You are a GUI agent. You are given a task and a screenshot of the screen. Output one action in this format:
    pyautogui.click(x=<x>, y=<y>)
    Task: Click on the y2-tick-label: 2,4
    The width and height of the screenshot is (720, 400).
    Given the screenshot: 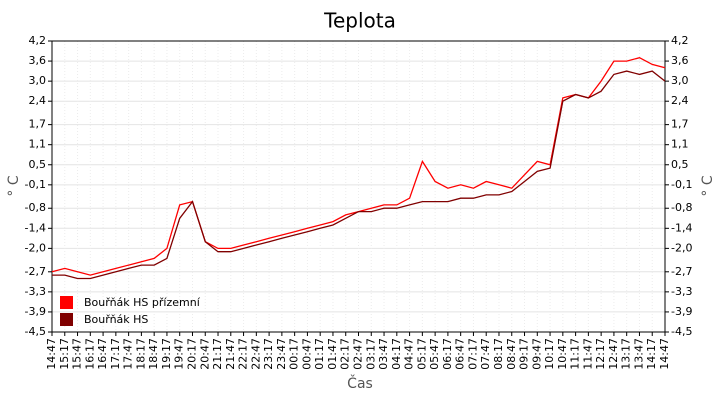 What is the action you would take?
    pyautogui.click(x=680, y=100)
    